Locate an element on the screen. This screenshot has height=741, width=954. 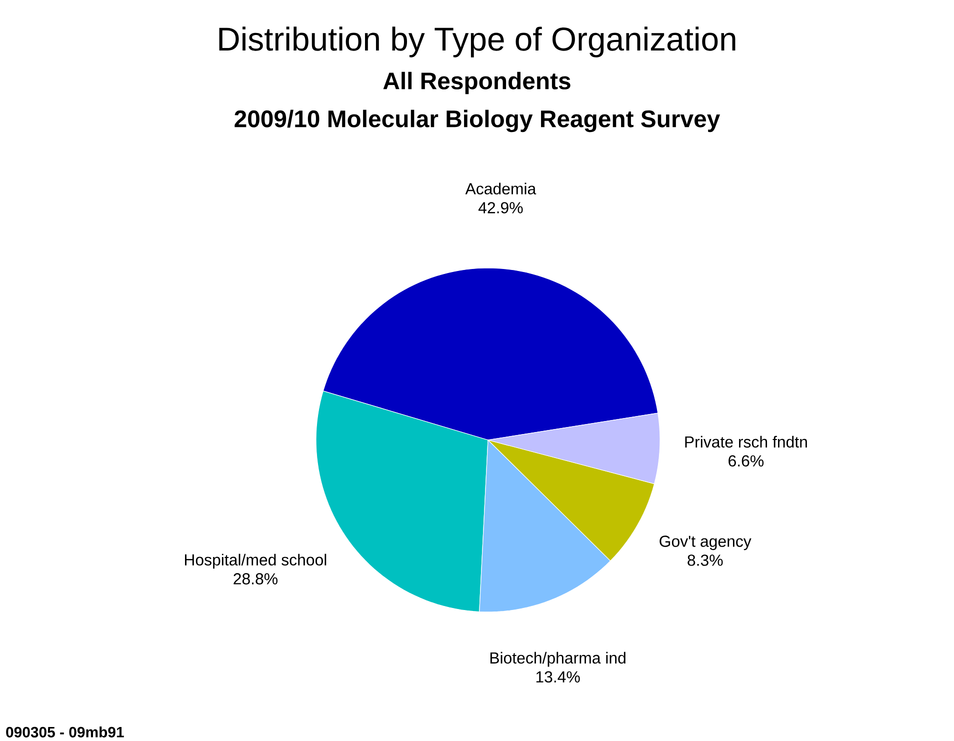
chart-subtitle: All Respondents is located at coordinates (476, 83).